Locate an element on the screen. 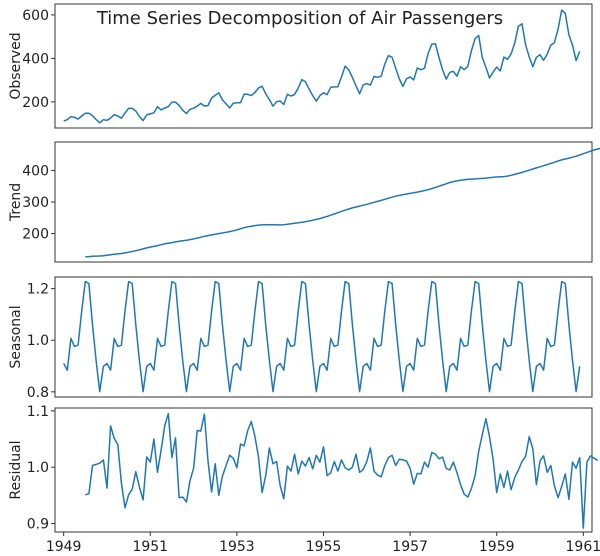  residual-ytick-label: 1.0 is located at coordinates (38, 468).